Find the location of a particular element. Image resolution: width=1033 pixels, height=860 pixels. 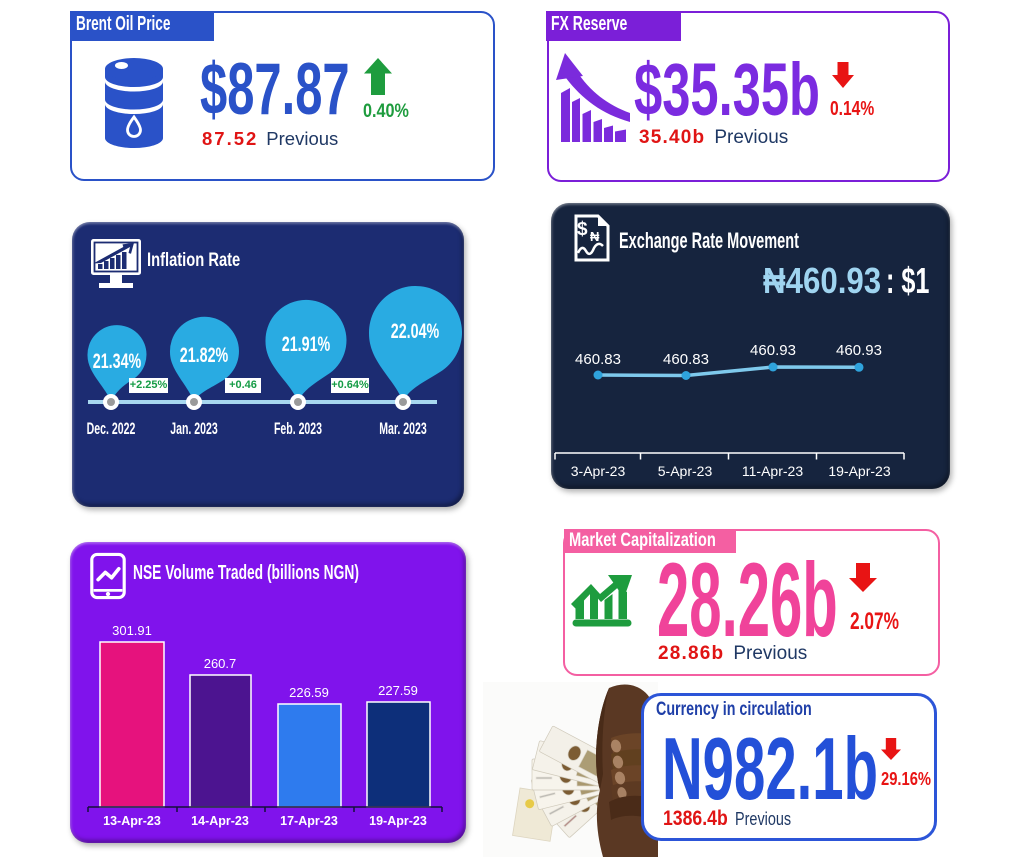

svg-text: 11-Apr-23 is located at coordinates (772, 471).